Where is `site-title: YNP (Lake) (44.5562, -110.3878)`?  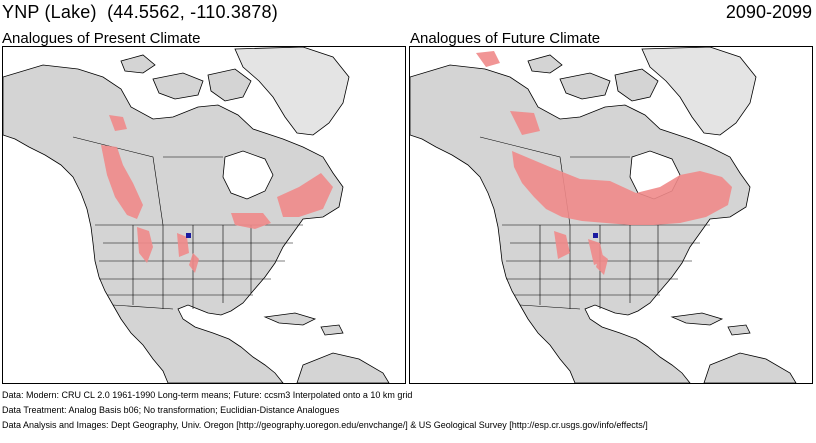 site-title: YNP (Lake) (44.5562, -110.3878) is located at coordinates (140, 12).